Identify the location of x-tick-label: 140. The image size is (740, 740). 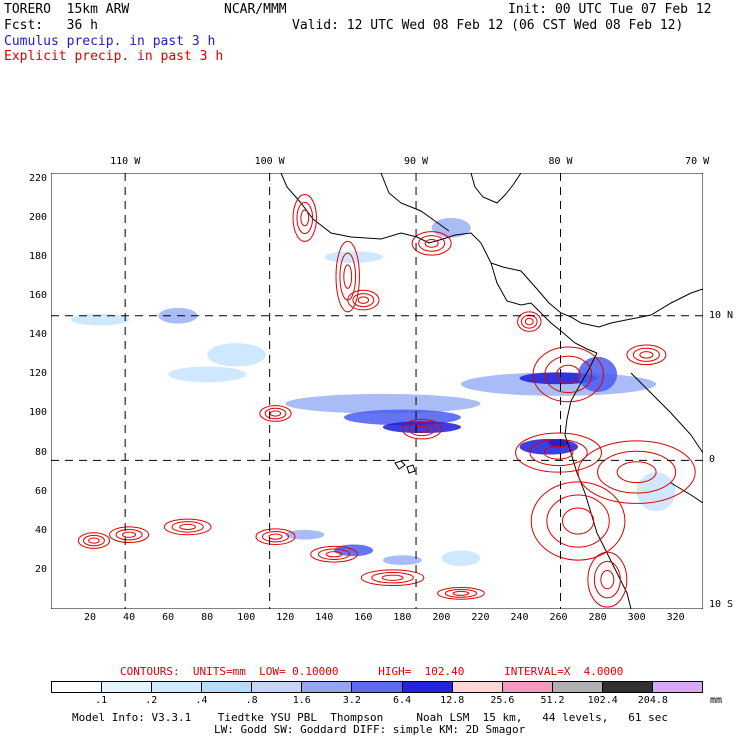
(324, 617).